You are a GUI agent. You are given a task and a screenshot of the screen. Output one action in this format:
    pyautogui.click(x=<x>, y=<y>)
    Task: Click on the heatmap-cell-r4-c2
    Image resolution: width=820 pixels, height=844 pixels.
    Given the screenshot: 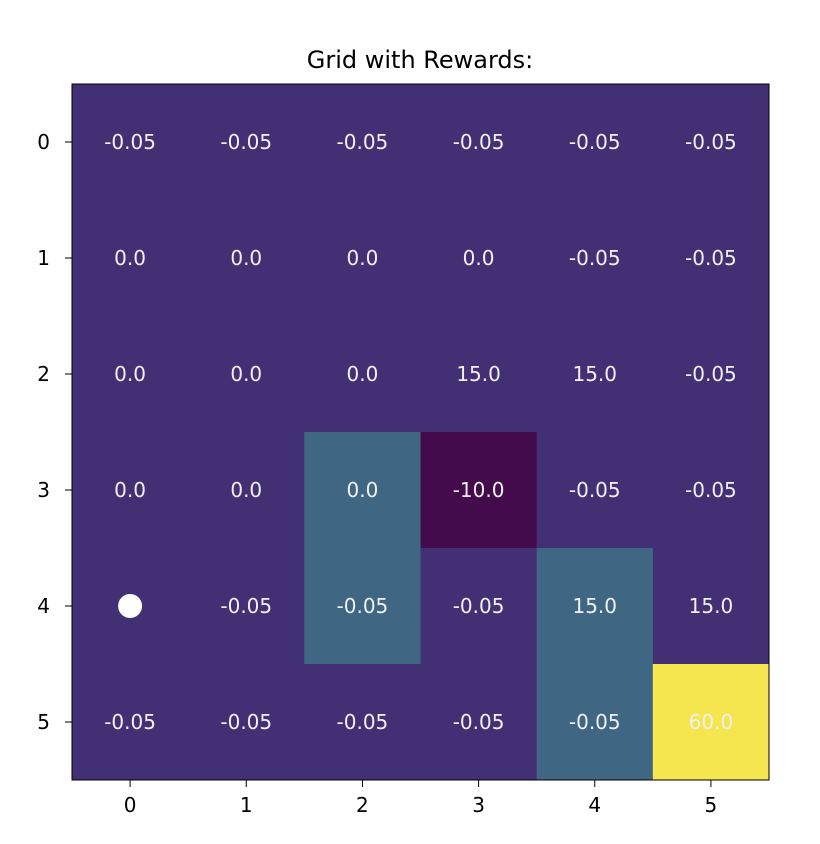 What is the action you would take?
    pyautogui.click(x=362, y=606)
    